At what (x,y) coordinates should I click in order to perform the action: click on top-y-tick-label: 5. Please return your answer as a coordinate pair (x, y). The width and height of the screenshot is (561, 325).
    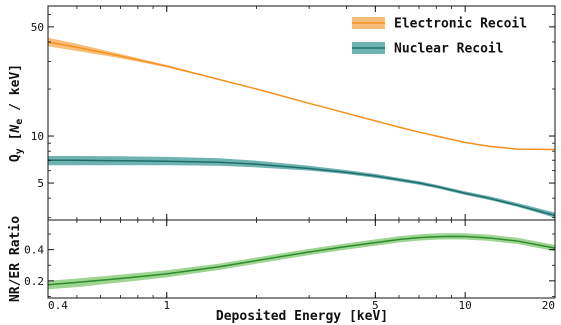
    Looking at the image, I should click on (40, 183).